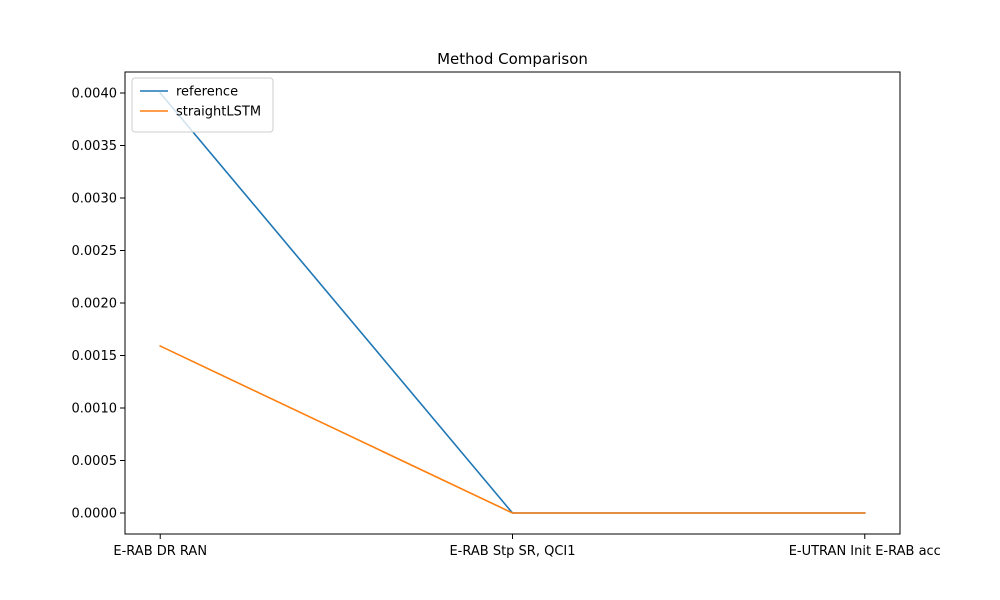  I want to click on chart-title: Method Comparison, so click(512, 59).